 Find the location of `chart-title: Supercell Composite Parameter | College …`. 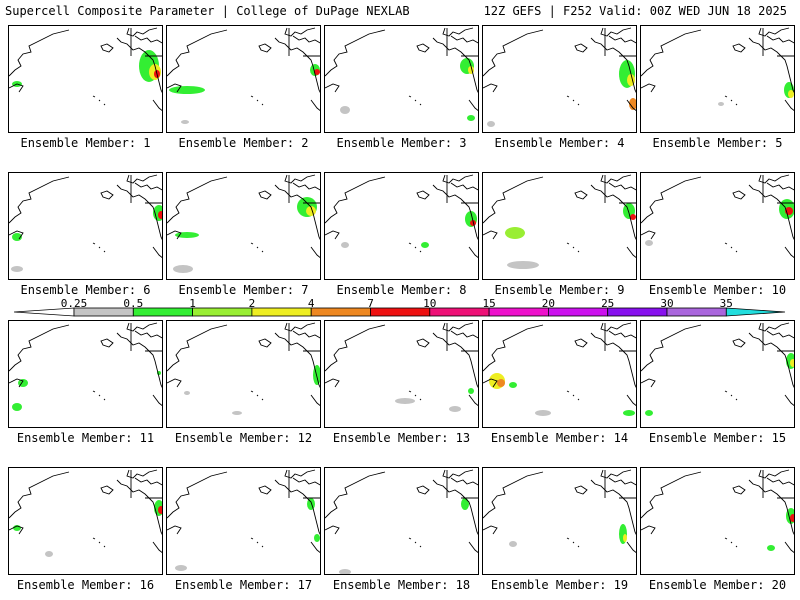

chart-title: Supercell Composite Parameter | College … is located at coordinates (207, 11).